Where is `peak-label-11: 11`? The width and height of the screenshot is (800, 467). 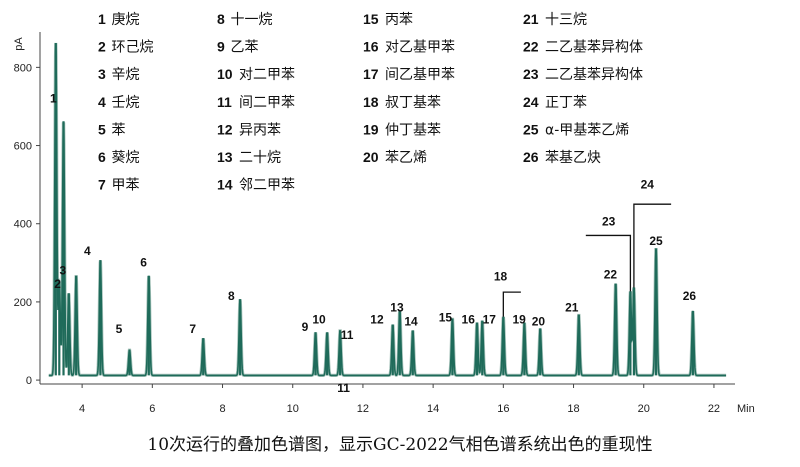 peak-label-11: 11 is located at coordinates (343, 388).